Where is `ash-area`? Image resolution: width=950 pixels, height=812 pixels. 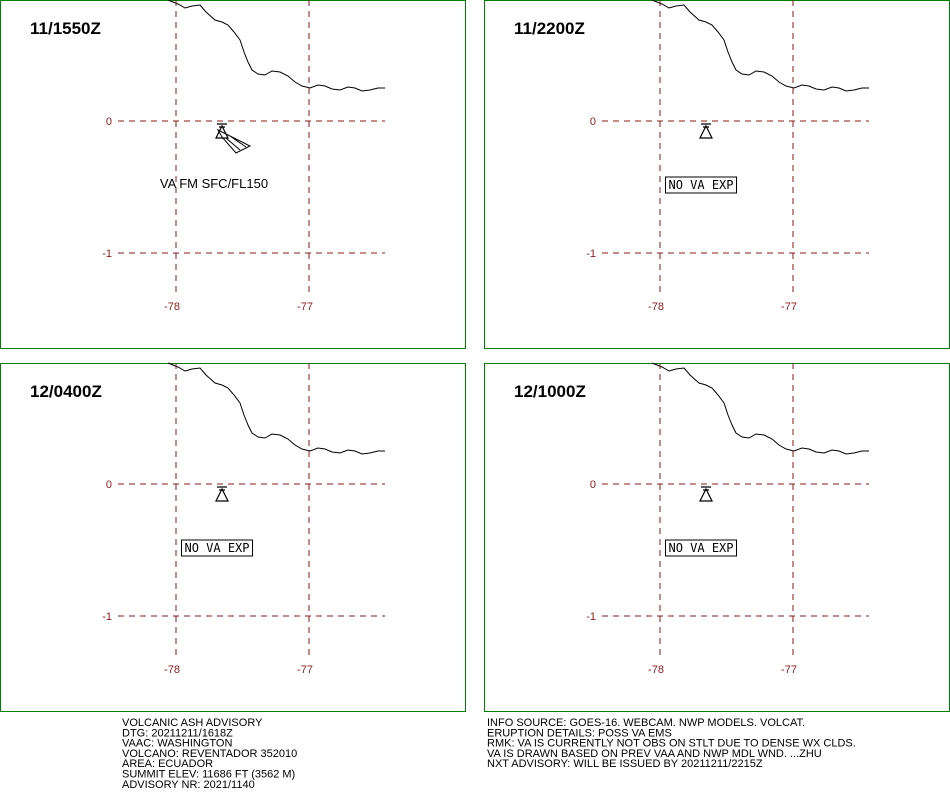 ash-area is located at coordinates (234, 141).